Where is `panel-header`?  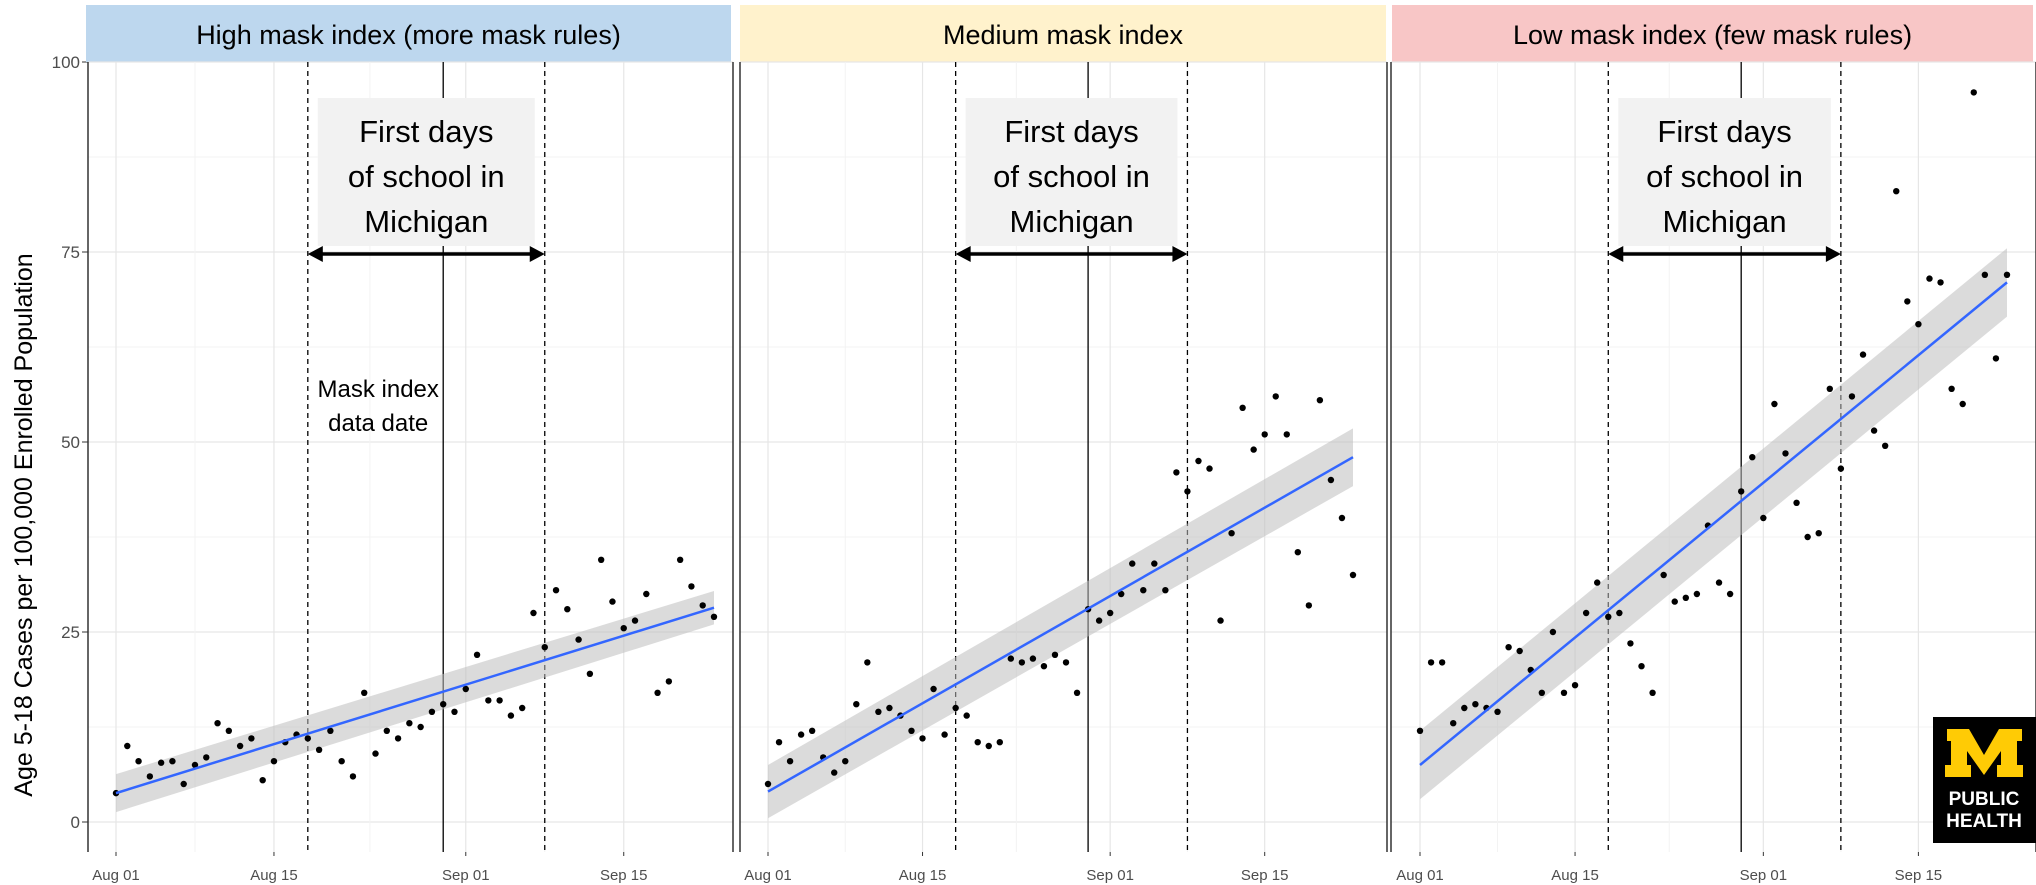 panel-header is located at coordinates (408, 33).